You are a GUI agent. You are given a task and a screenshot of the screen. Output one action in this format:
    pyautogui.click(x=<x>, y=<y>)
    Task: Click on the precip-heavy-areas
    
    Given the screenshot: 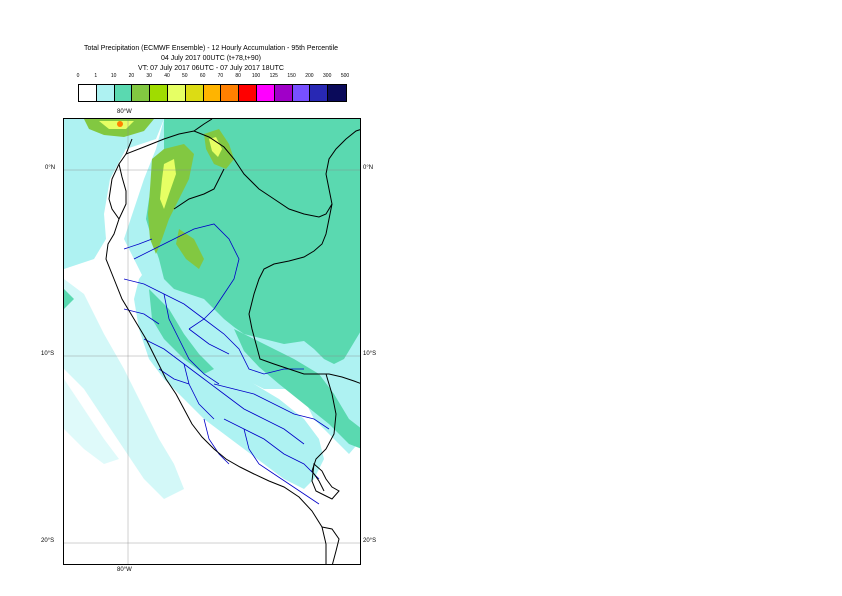 What is the action you would take?
    pyautogui.click(x=159, y=194)
    